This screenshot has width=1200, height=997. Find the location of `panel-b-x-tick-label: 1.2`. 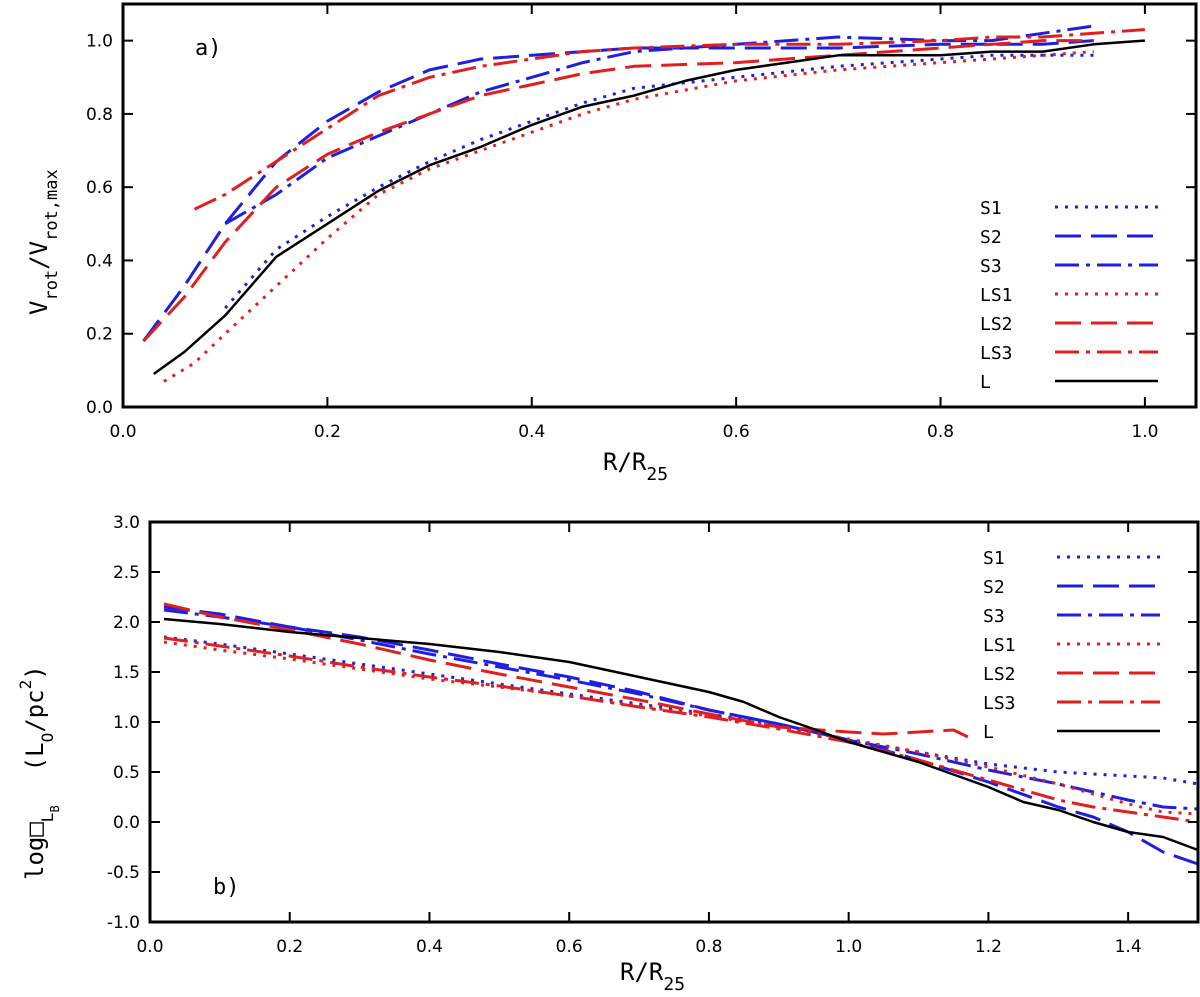

panel-b-x-tick-label: 1.2 is located at coordinates (988, 947).